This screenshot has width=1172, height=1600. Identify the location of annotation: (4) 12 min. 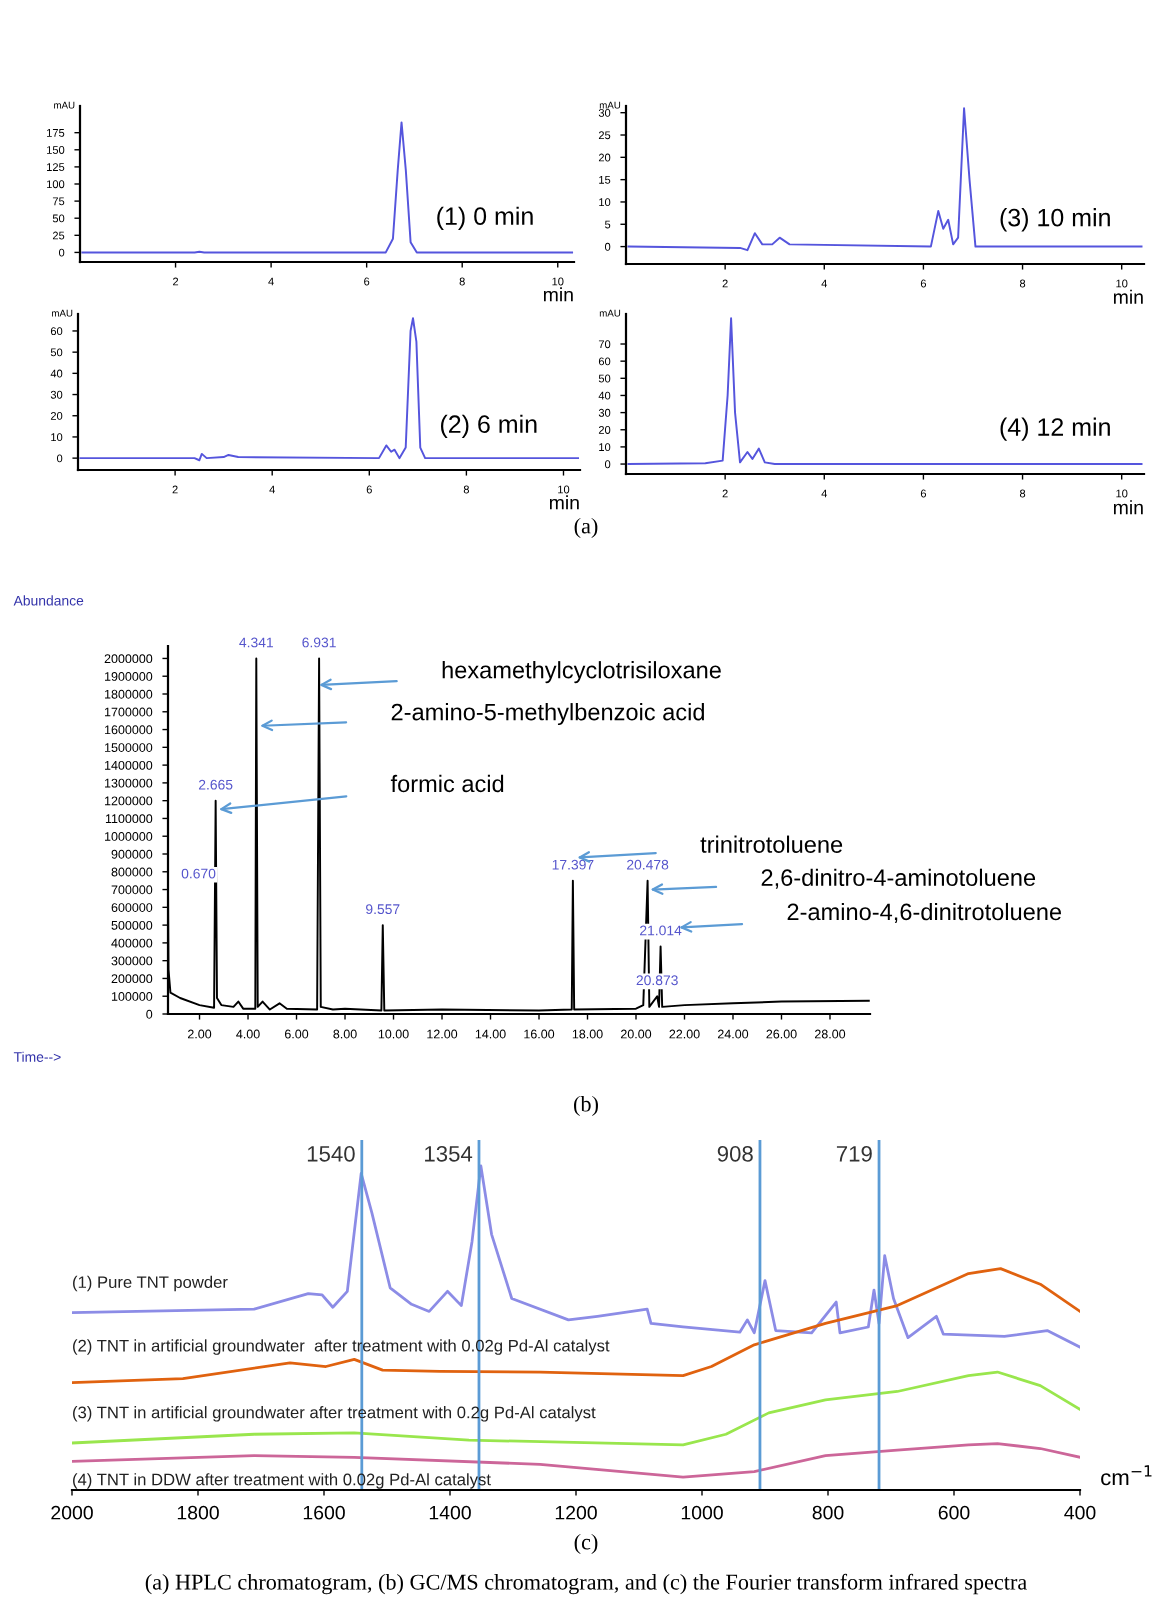
(1055, 429).